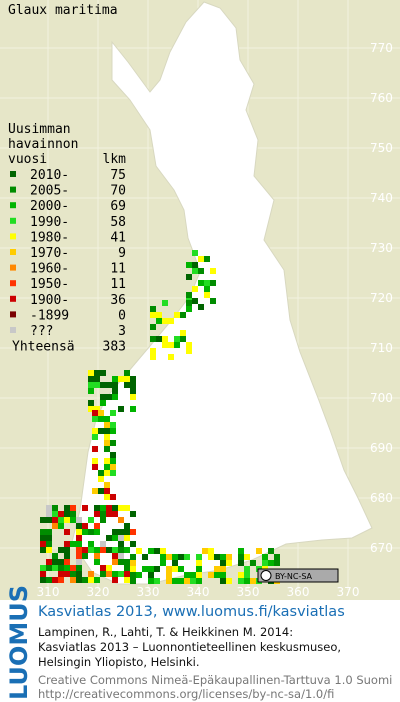 Image resolution: width=400 pixels, height=702 pixels. Describe the element at coordinates (118, 175) in the screenshot. I see `legend-count: 75` at that location.